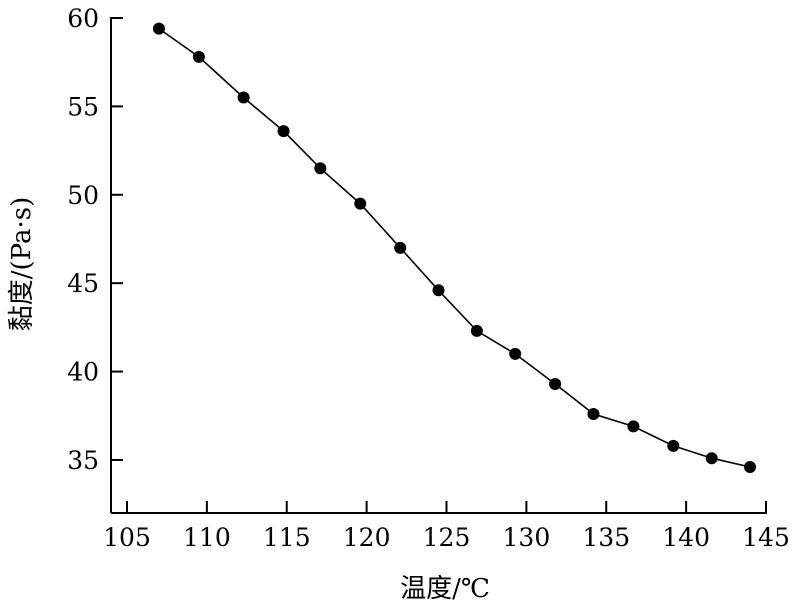 This screenshot has height=613, width=800. I want to click on y-tick-label: 60, so click(83, 18).